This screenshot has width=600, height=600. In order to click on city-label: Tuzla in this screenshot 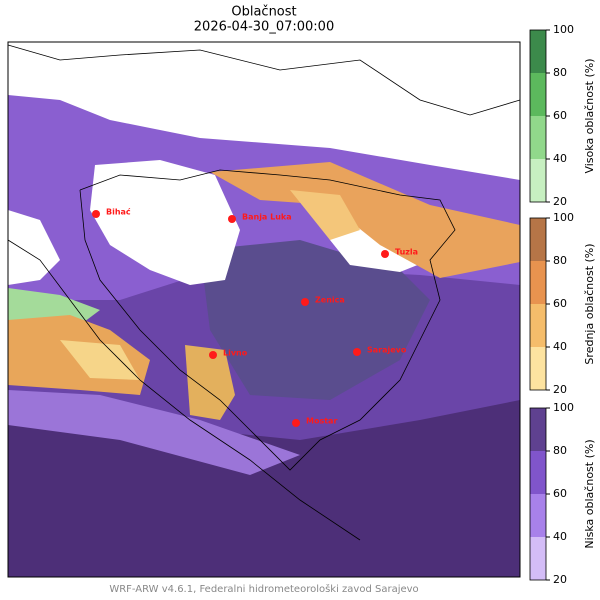, I will do `click(406, 252)`.